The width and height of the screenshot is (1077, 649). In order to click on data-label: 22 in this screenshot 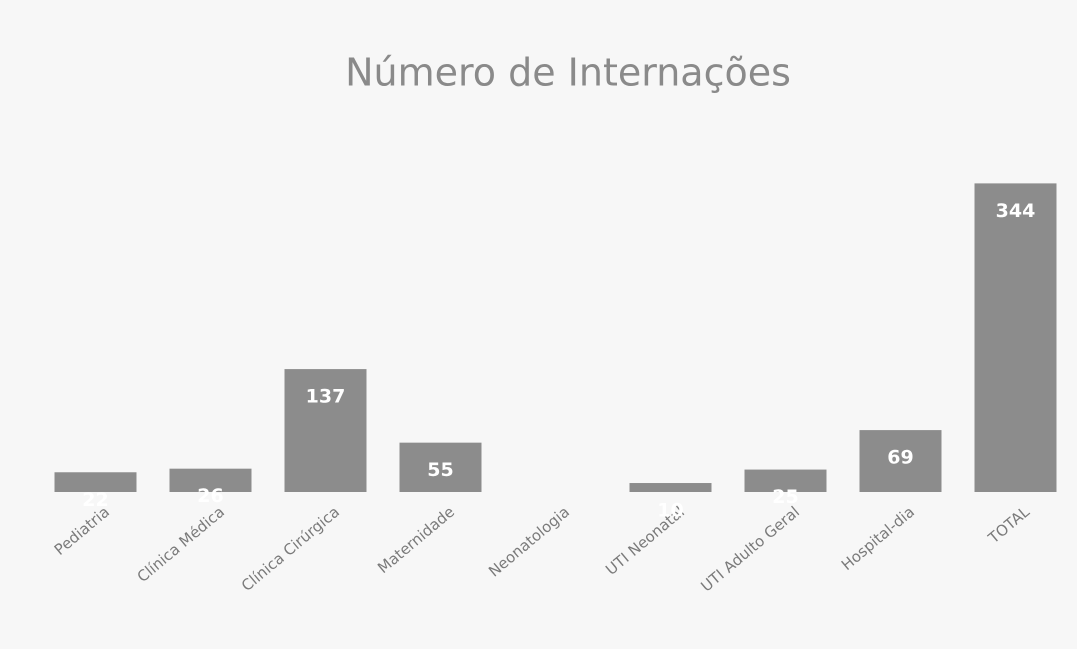, I will do `click(95, 500)`.